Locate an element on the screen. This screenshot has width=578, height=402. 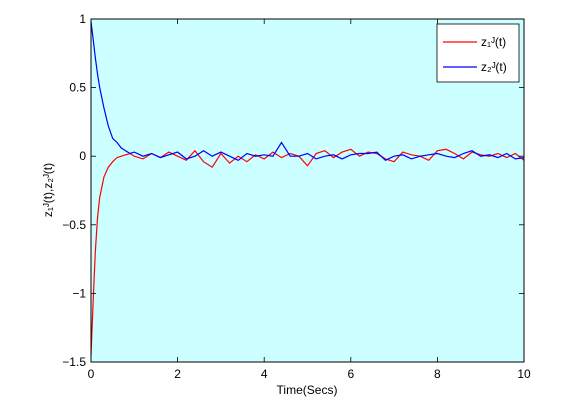
legend-box is located at coordinates (478, 53).